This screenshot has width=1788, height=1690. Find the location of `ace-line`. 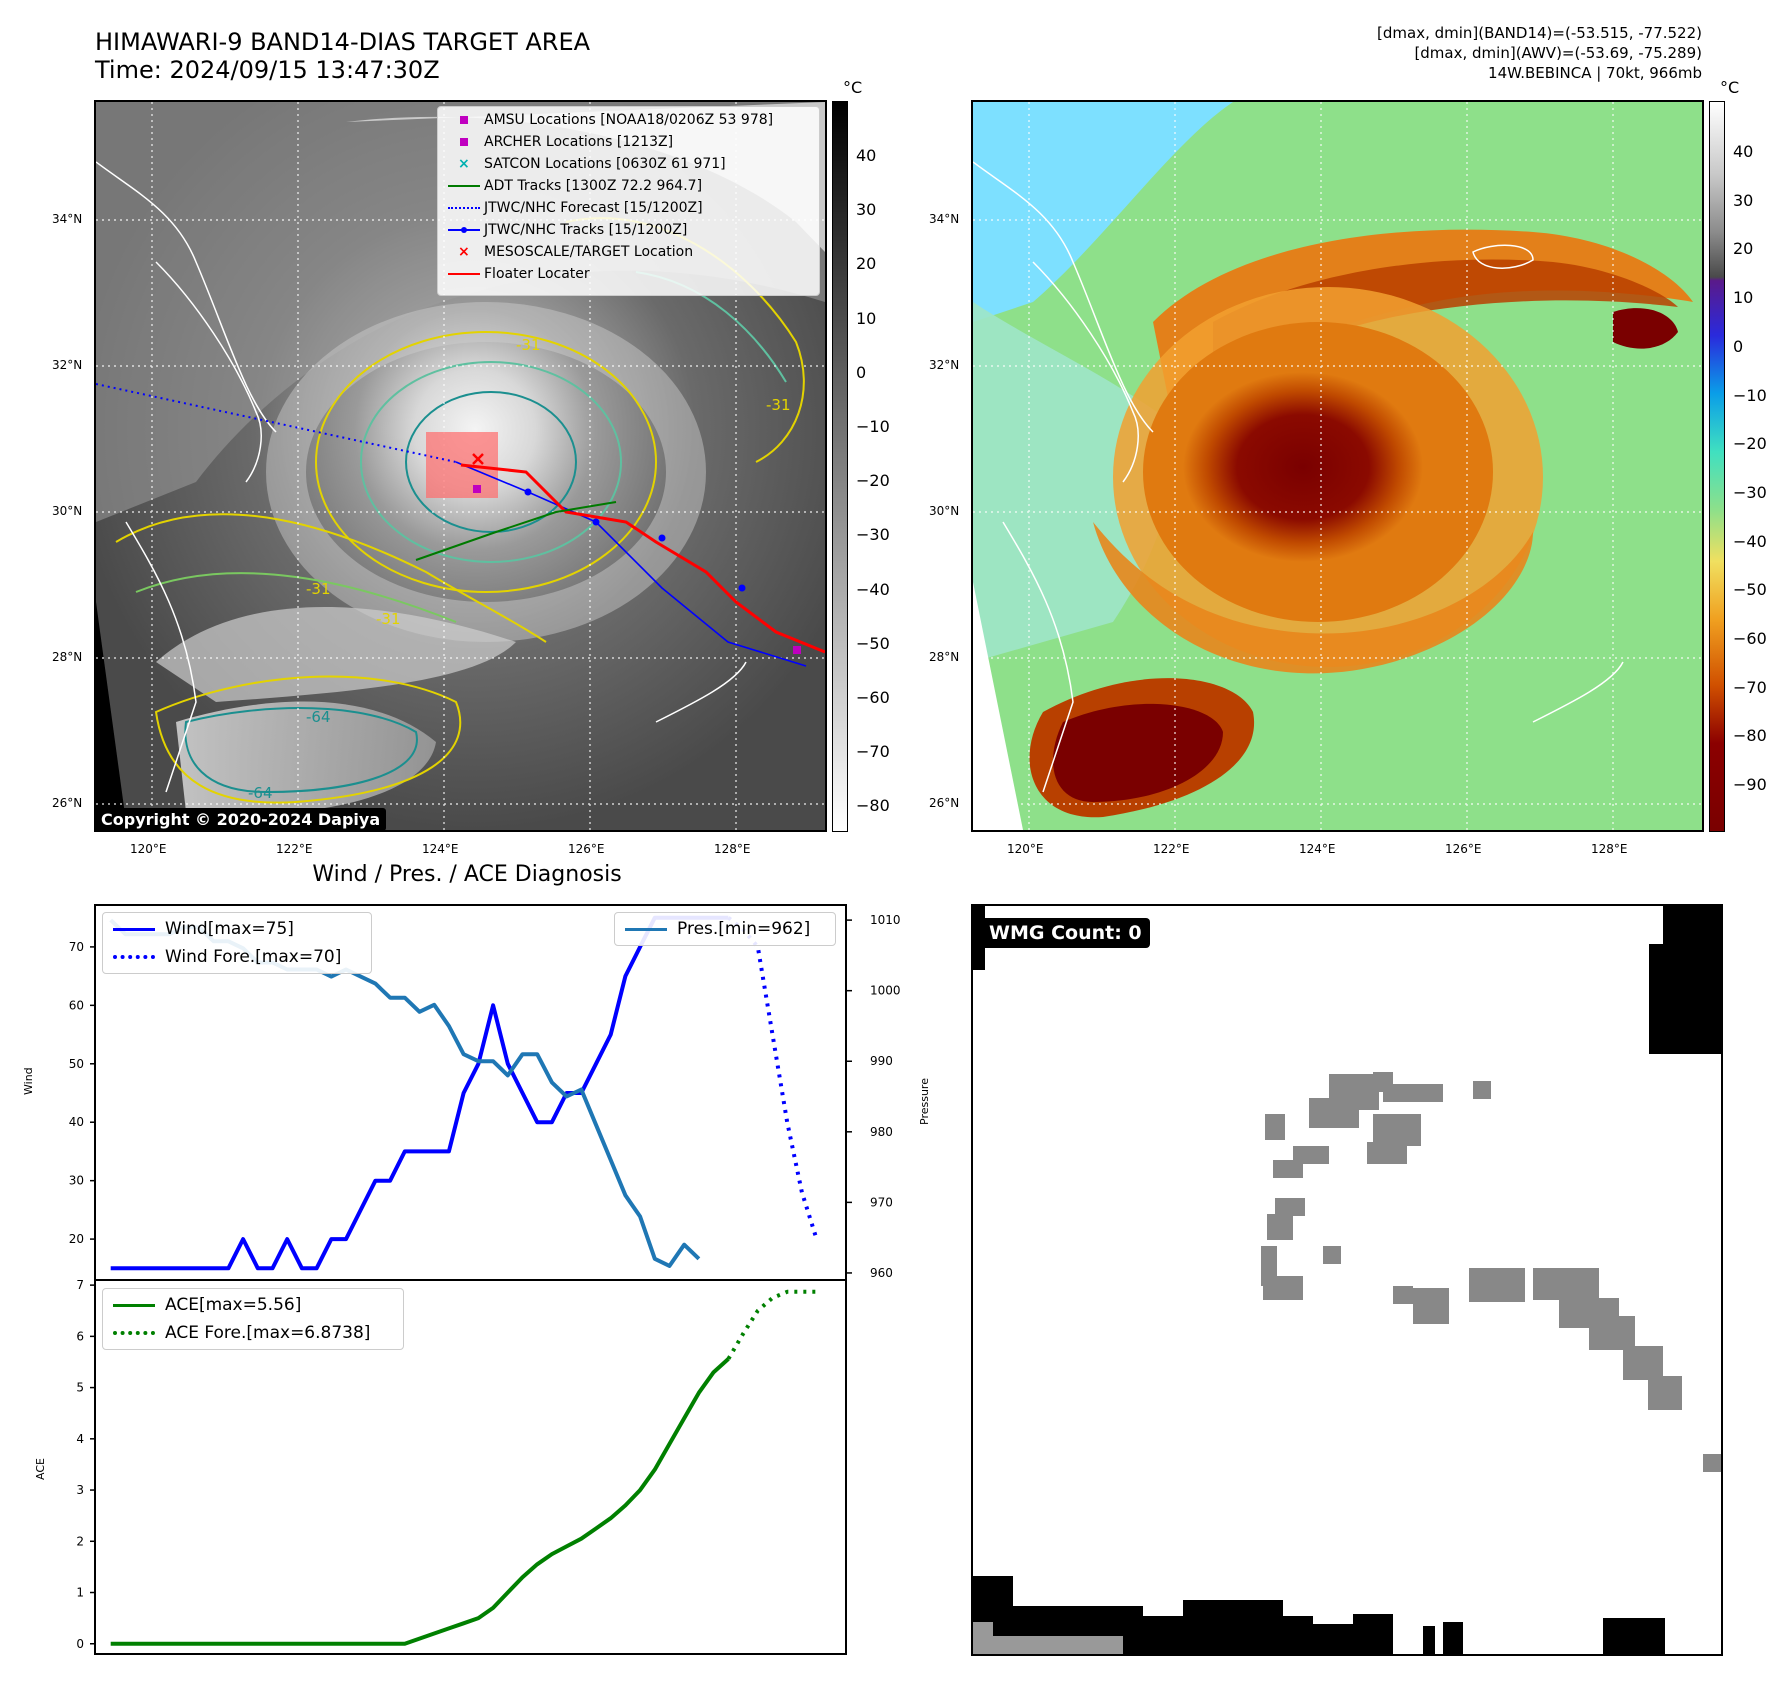

ace-line is located at coordinates (420, 1501).